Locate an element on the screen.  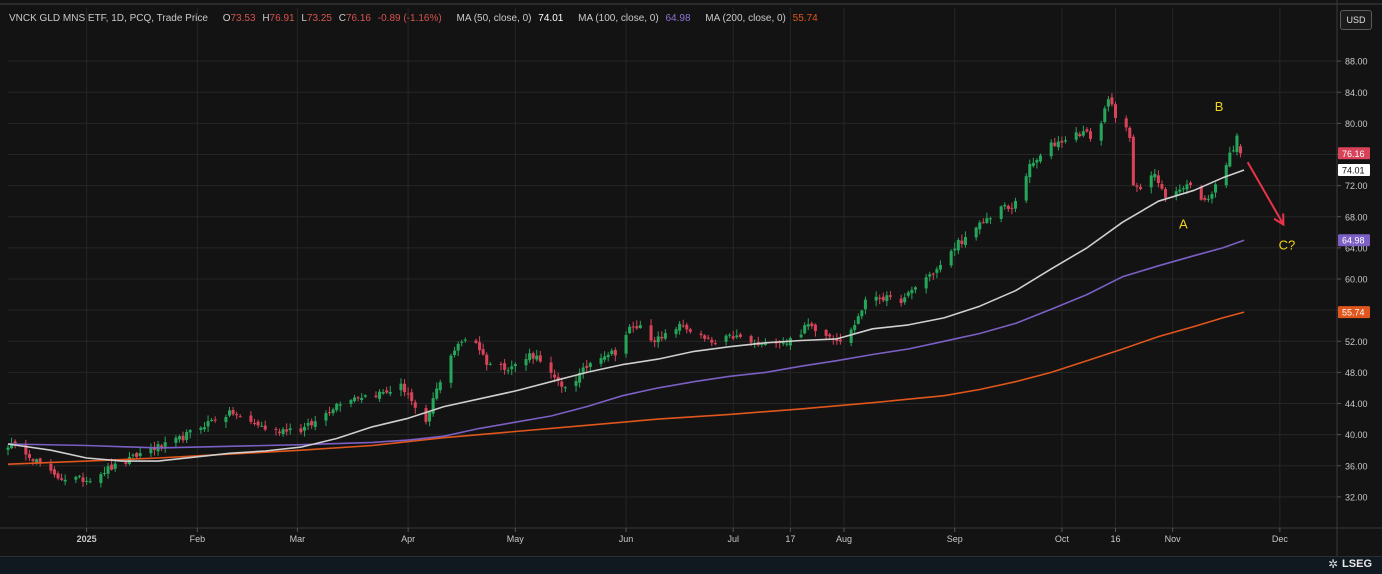
x-tick-label: Aug is located at coordinates (844, 539).